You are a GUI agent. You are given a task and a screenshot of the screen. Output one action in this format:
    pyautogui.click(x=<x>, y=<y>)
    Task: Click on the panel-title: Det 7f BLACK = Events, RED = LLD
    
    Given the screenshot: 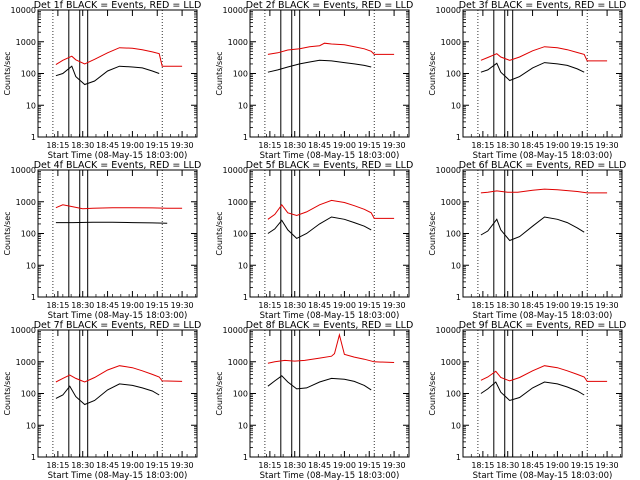 What is the action you would take?
    pyautogui.click(x=118, y=325)
    